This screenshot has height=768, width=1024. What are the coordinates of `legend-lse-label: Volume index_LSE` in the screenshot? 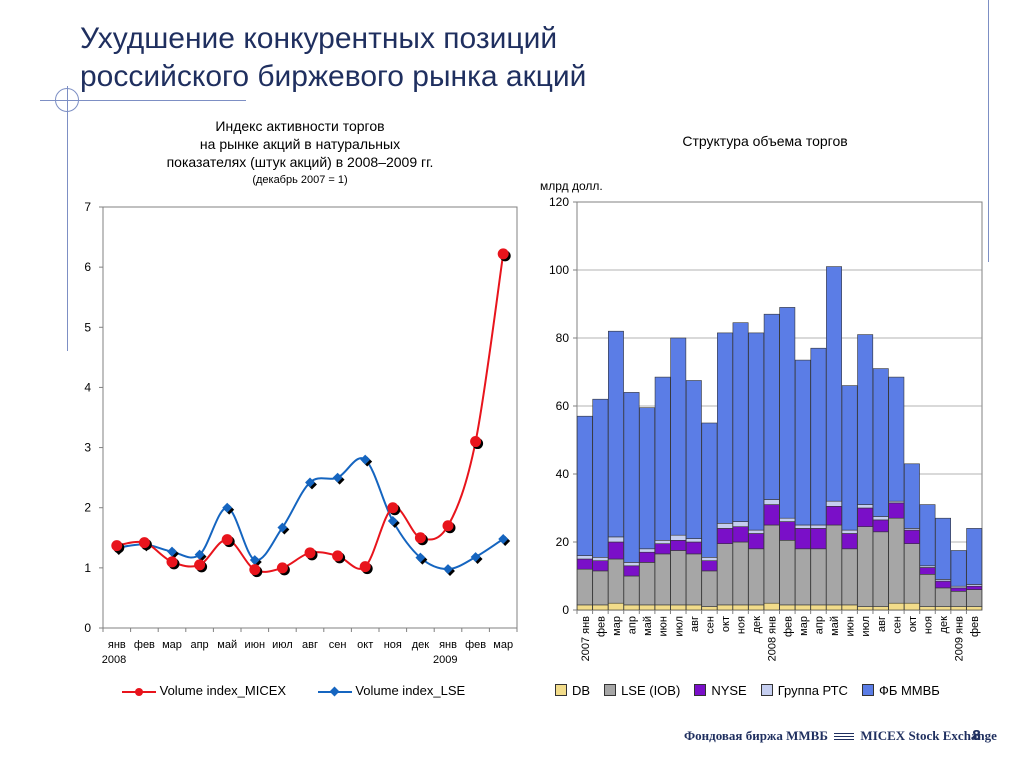 It's located at (410, 690).